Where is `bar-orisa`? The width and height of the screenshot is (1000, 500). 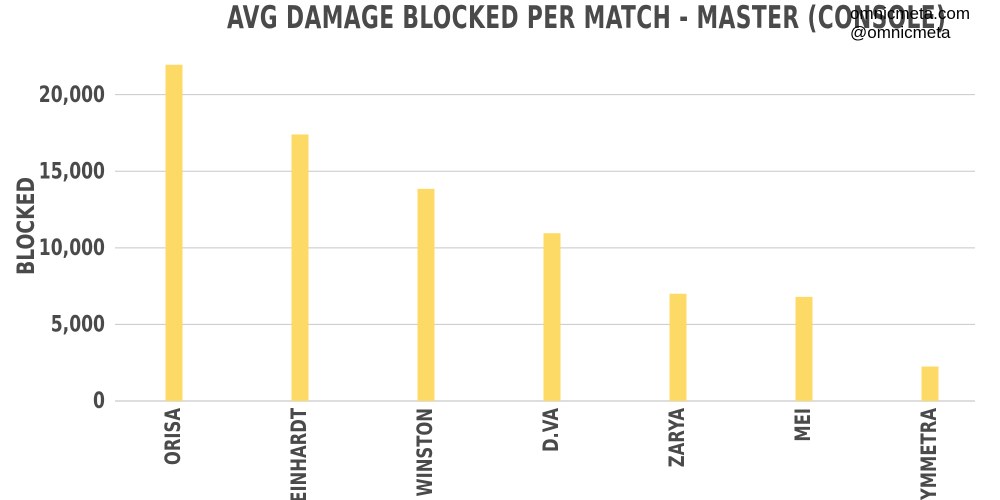
bar-orisa is located at coordinates (174, 233).